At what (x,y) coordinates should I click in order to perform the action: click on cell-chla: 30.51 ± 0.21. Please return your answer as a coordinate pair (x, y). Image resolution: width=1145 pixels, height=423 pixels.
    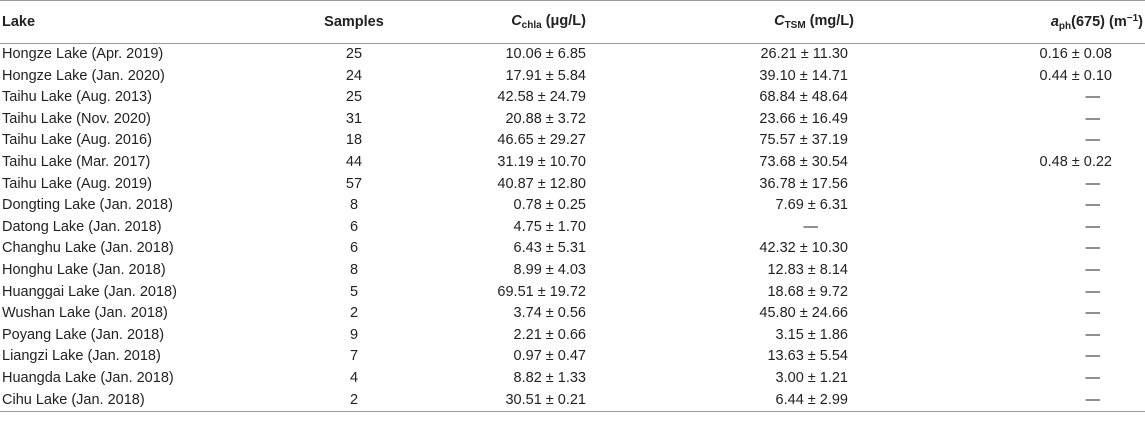
    Looking at the image, I should click on (582, 401).